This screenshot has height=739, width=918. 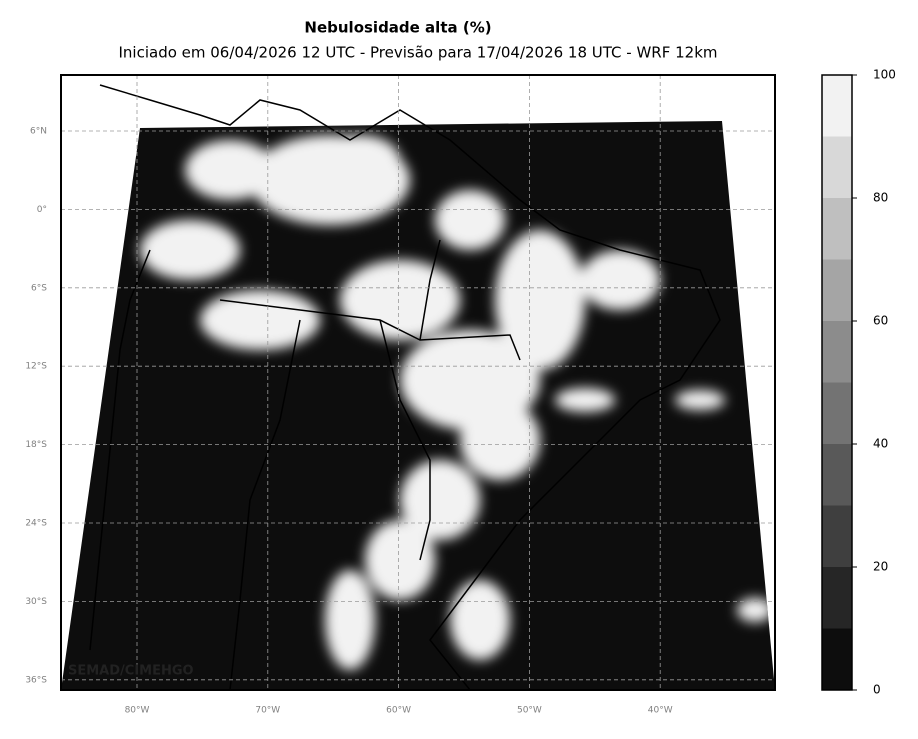 What do you see at coordinates (880, 321) in the screenshot?
I see `colorbar-tick-label: 60` at bounding box center [880, 321].